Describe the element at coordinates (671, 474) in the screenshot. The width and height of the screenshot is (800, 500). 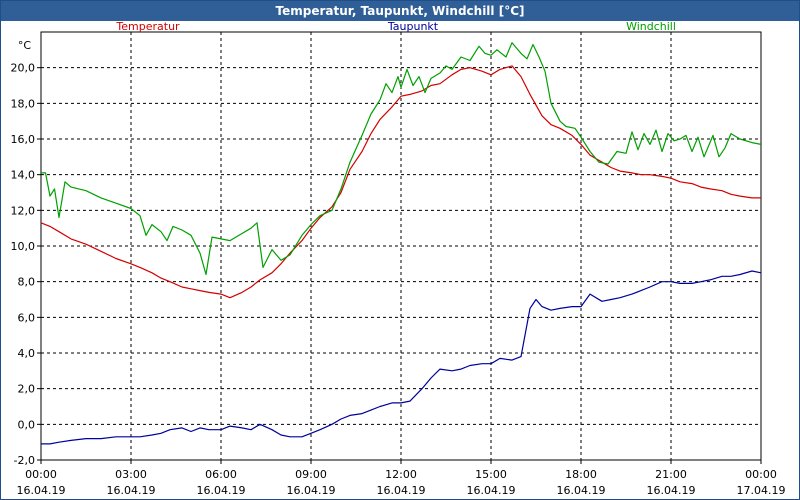
I see `x-tick-label-time: 21:00` at that location.